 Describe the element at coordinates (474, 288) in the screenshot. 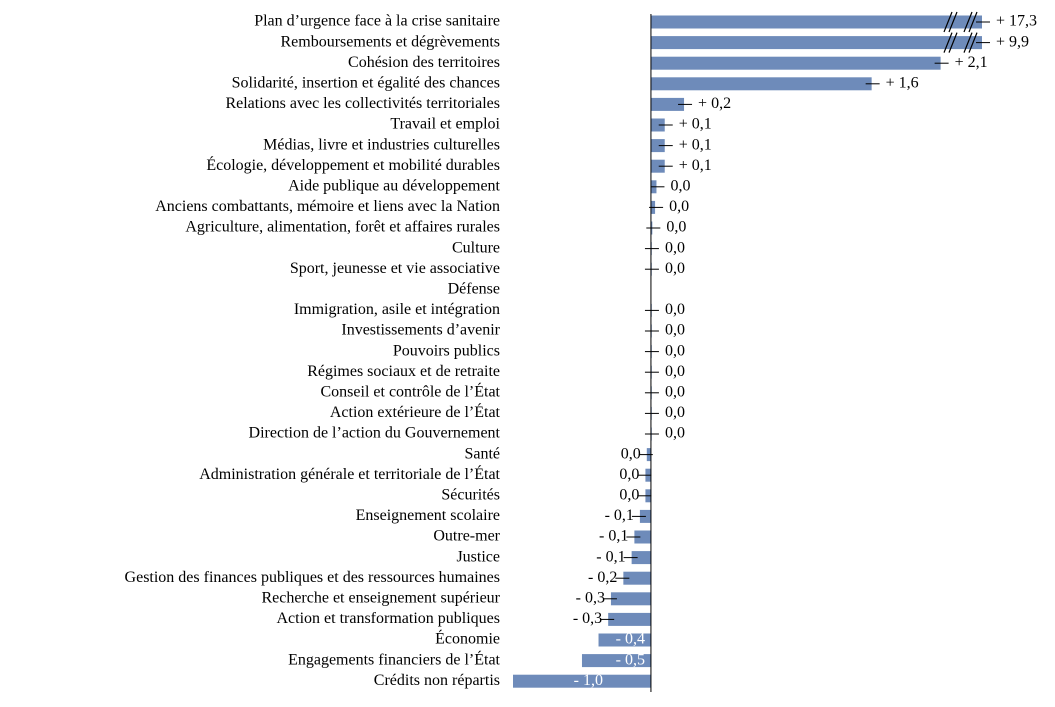

I see `y-tick-label: Défense` at that location.